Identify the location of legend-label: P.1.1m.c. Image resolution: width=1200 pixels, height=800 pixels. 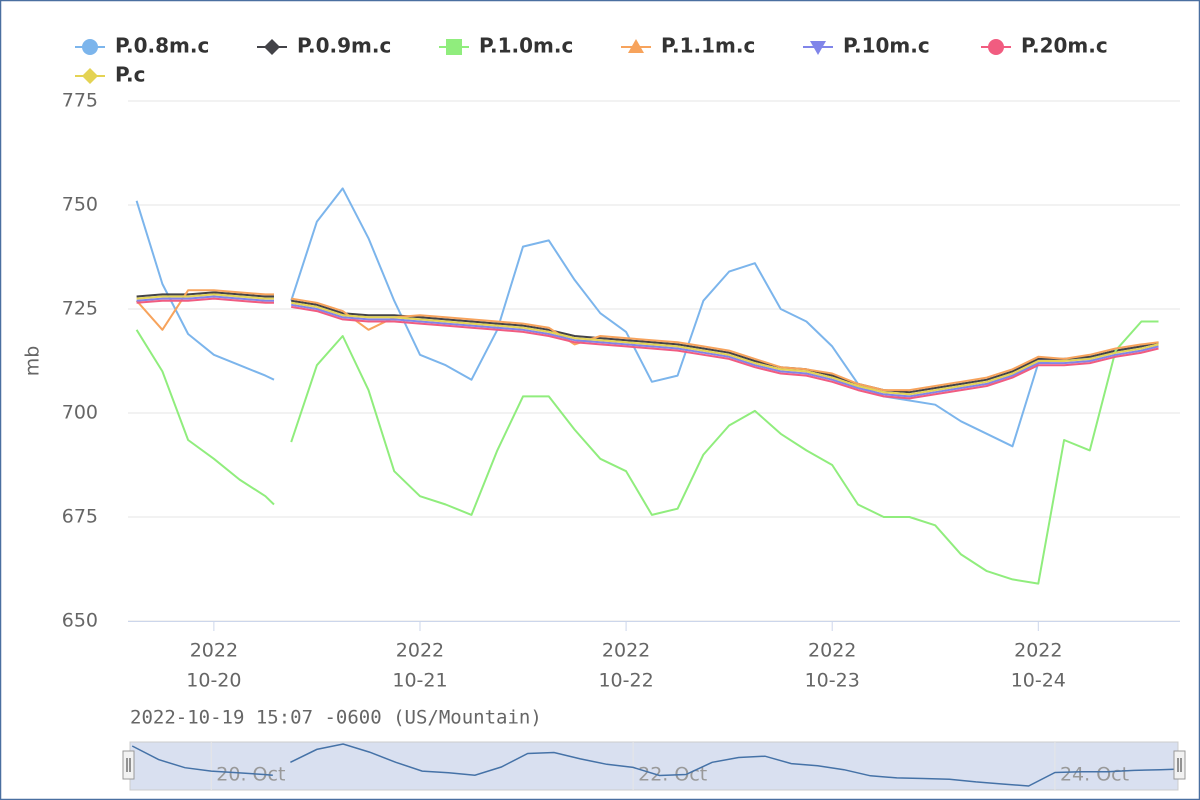
(708, 46).